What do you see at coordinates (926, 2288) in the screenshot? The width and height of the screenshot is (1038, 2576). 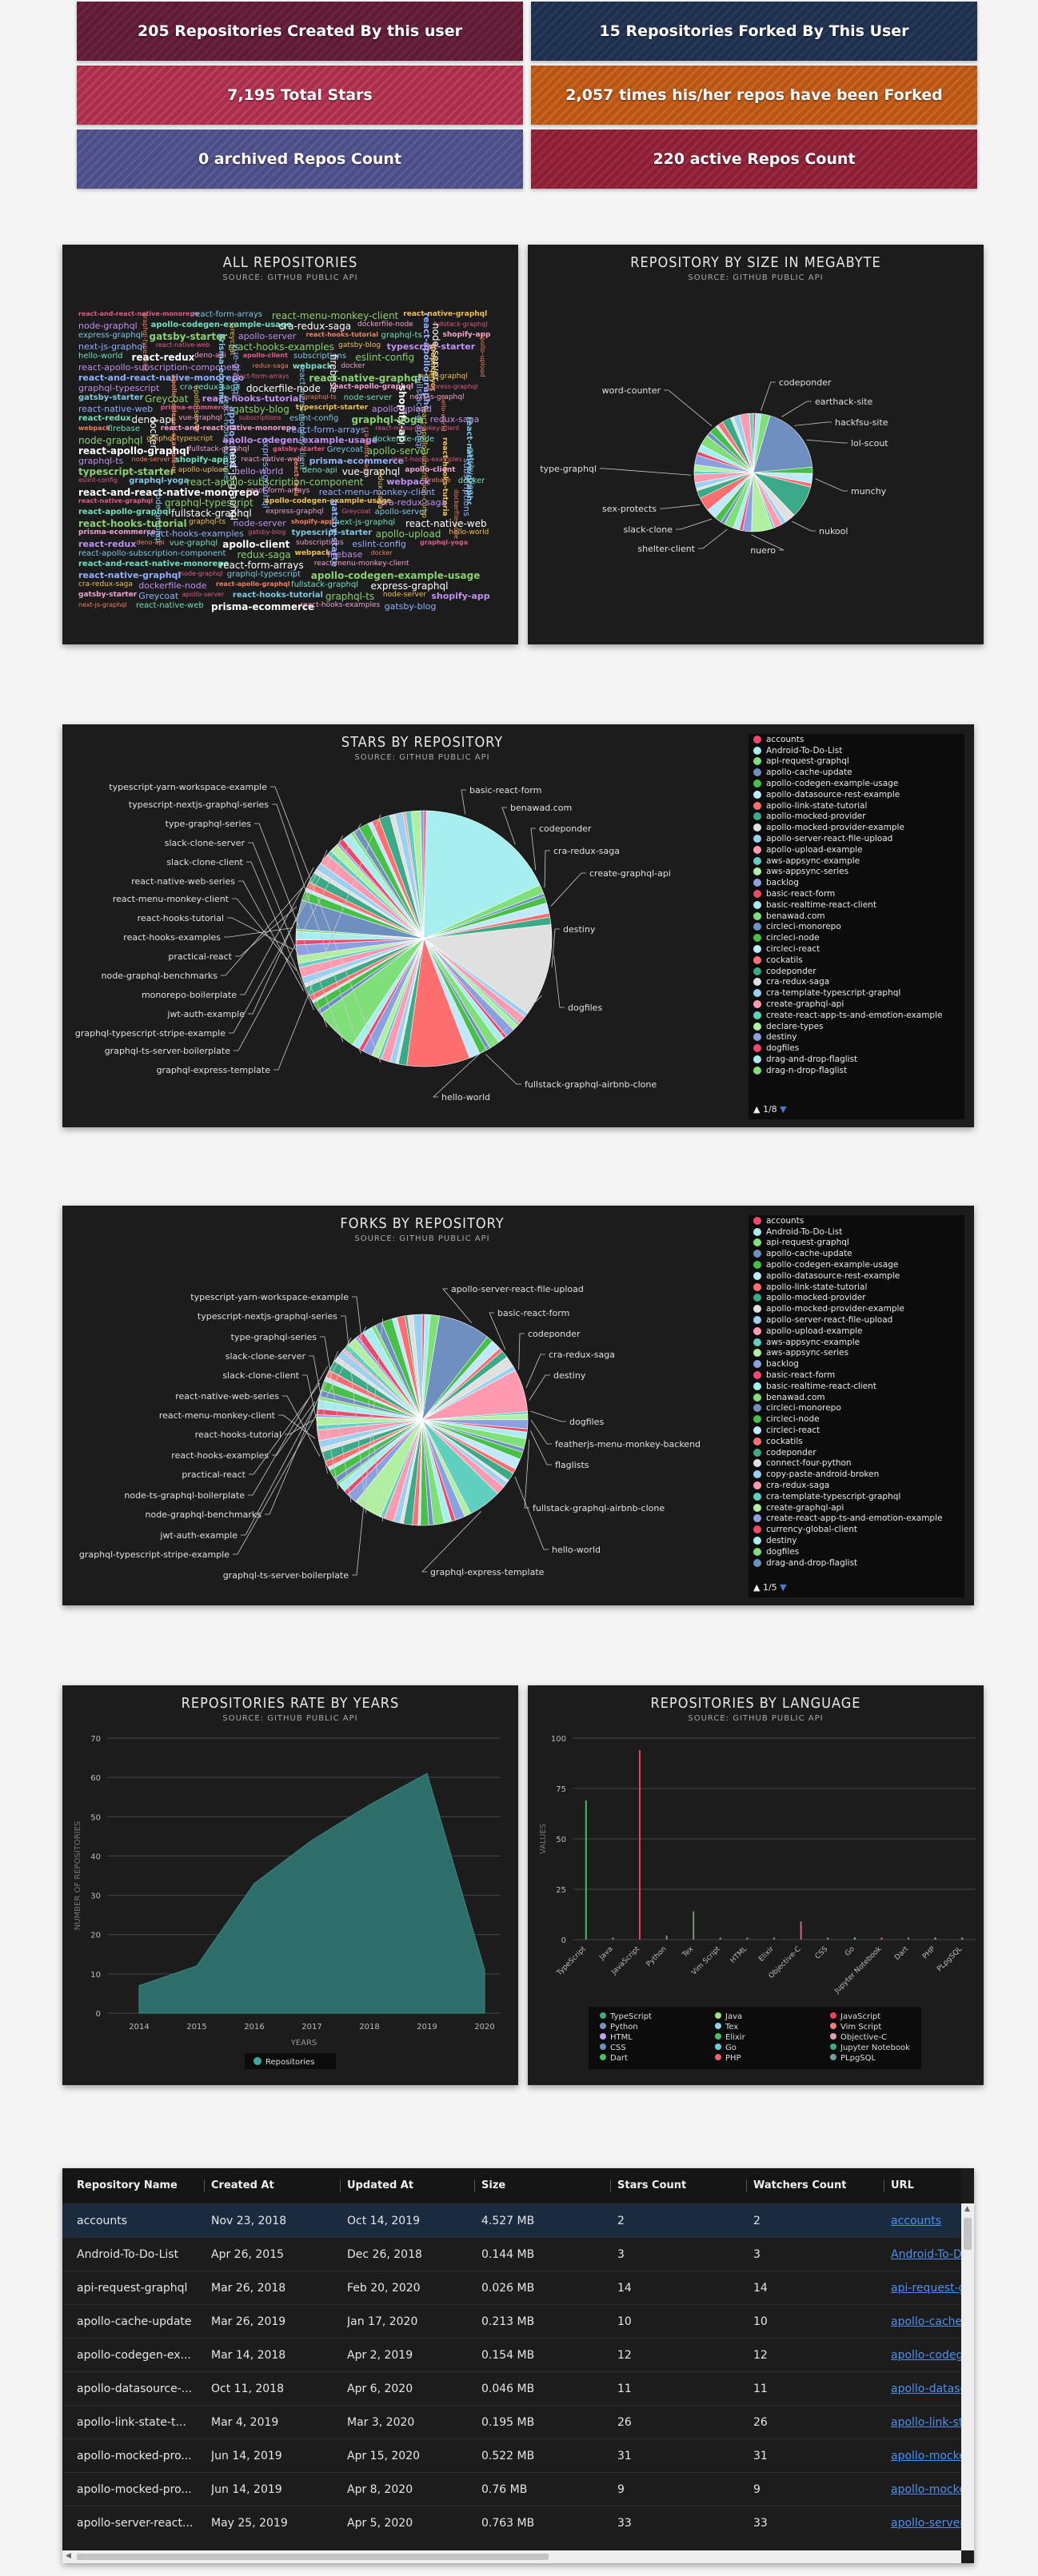 I see `cell-url: api-request-graphql` at bounding box center [926, 2288].